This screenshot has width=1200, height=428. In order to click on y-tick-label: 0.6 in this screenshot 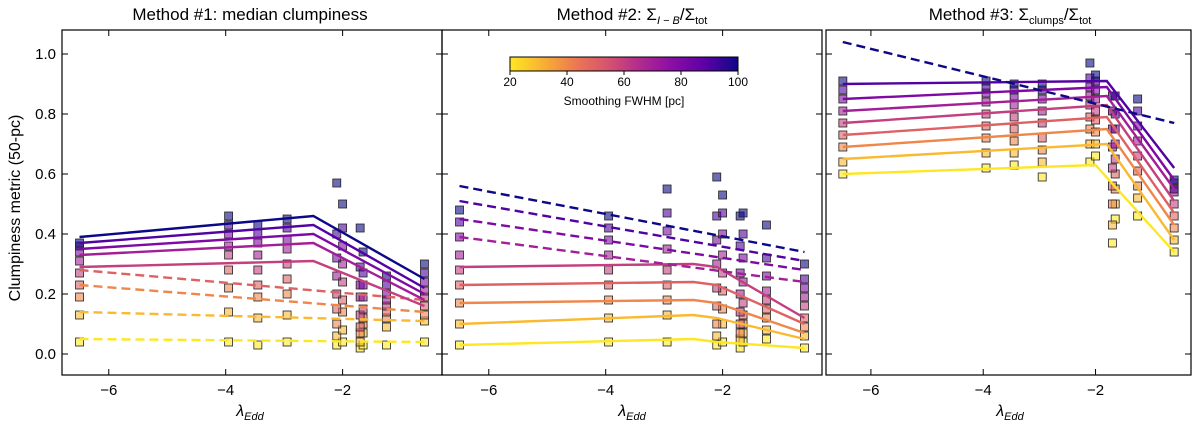, I will do `click(45, 174)`.